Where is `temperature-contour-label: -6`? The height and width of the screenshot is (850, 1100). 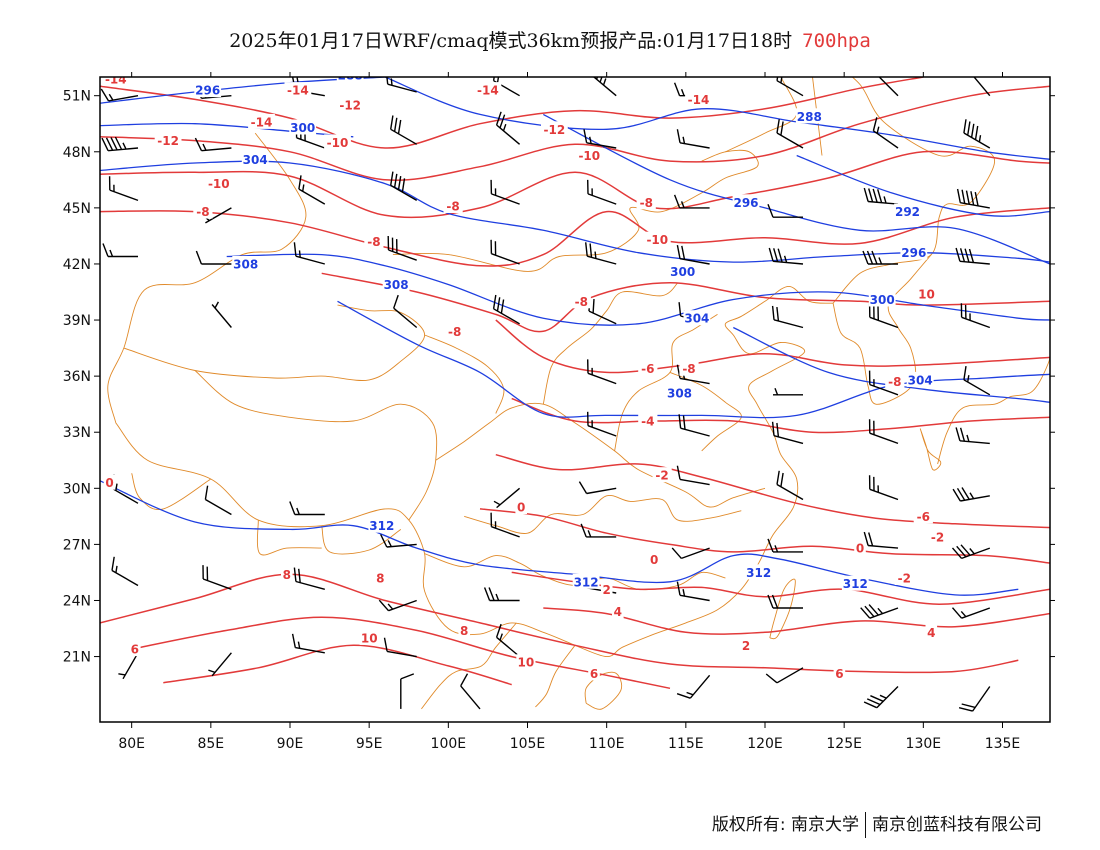
temperature-contour-label: -6 is located at coordinates (923, 517).